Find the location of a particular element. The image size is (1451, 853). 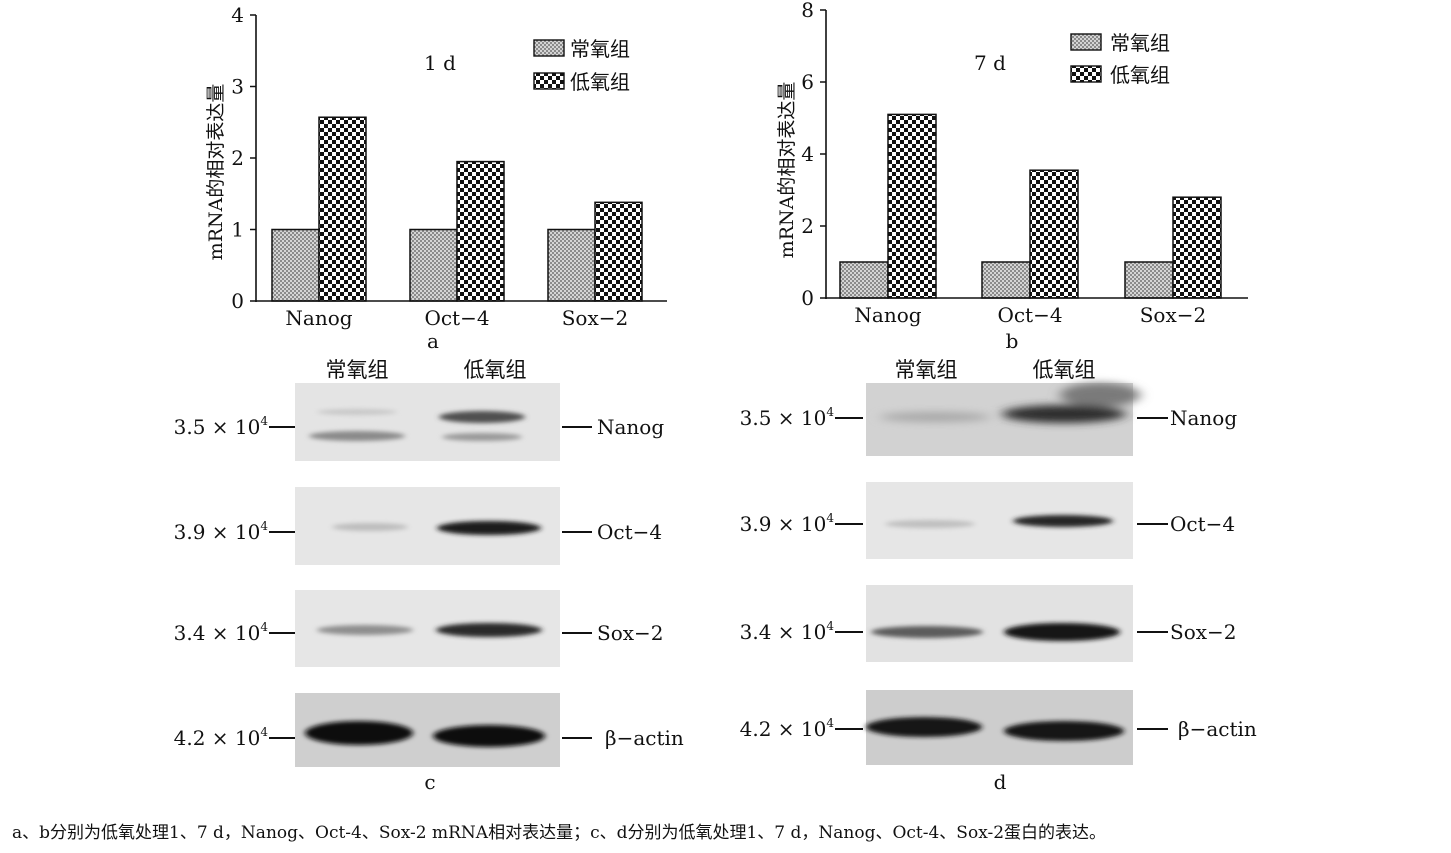

band-hypoxia-lower is located at coordinates (482, 437).